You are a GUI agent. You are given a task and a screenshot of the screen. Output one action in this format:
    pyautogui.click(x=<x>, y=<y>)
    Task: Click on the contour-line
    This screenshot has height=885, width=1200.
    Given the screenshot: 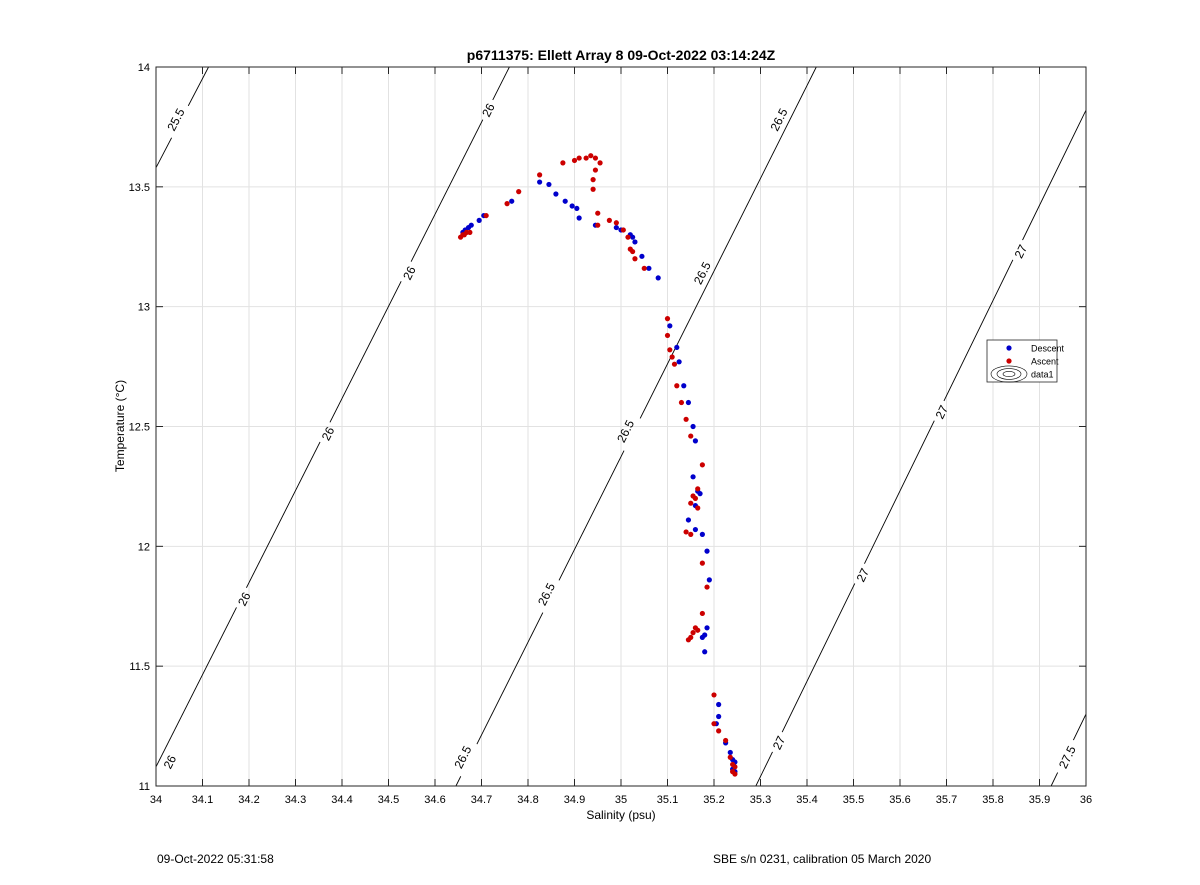 What is the action you would take?
    pyautogui.click(x=1068, y=749)
    